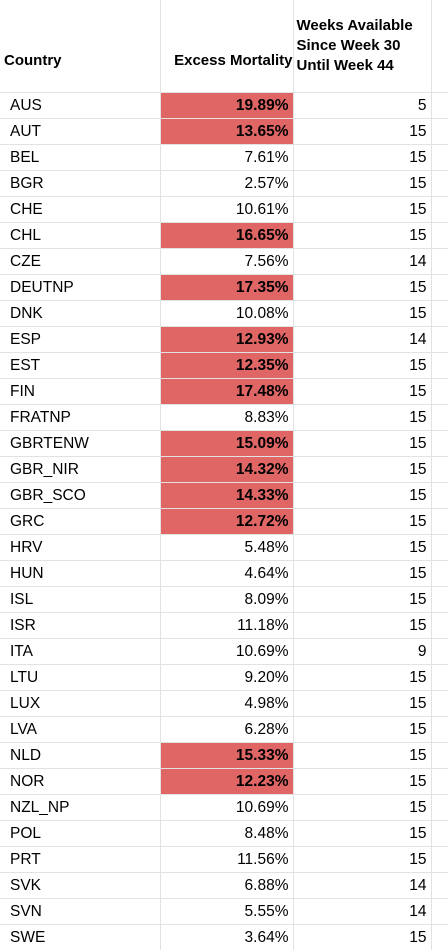 The image size is (448, 950). I want to click on country-cell: HRV, so click(80, 547).